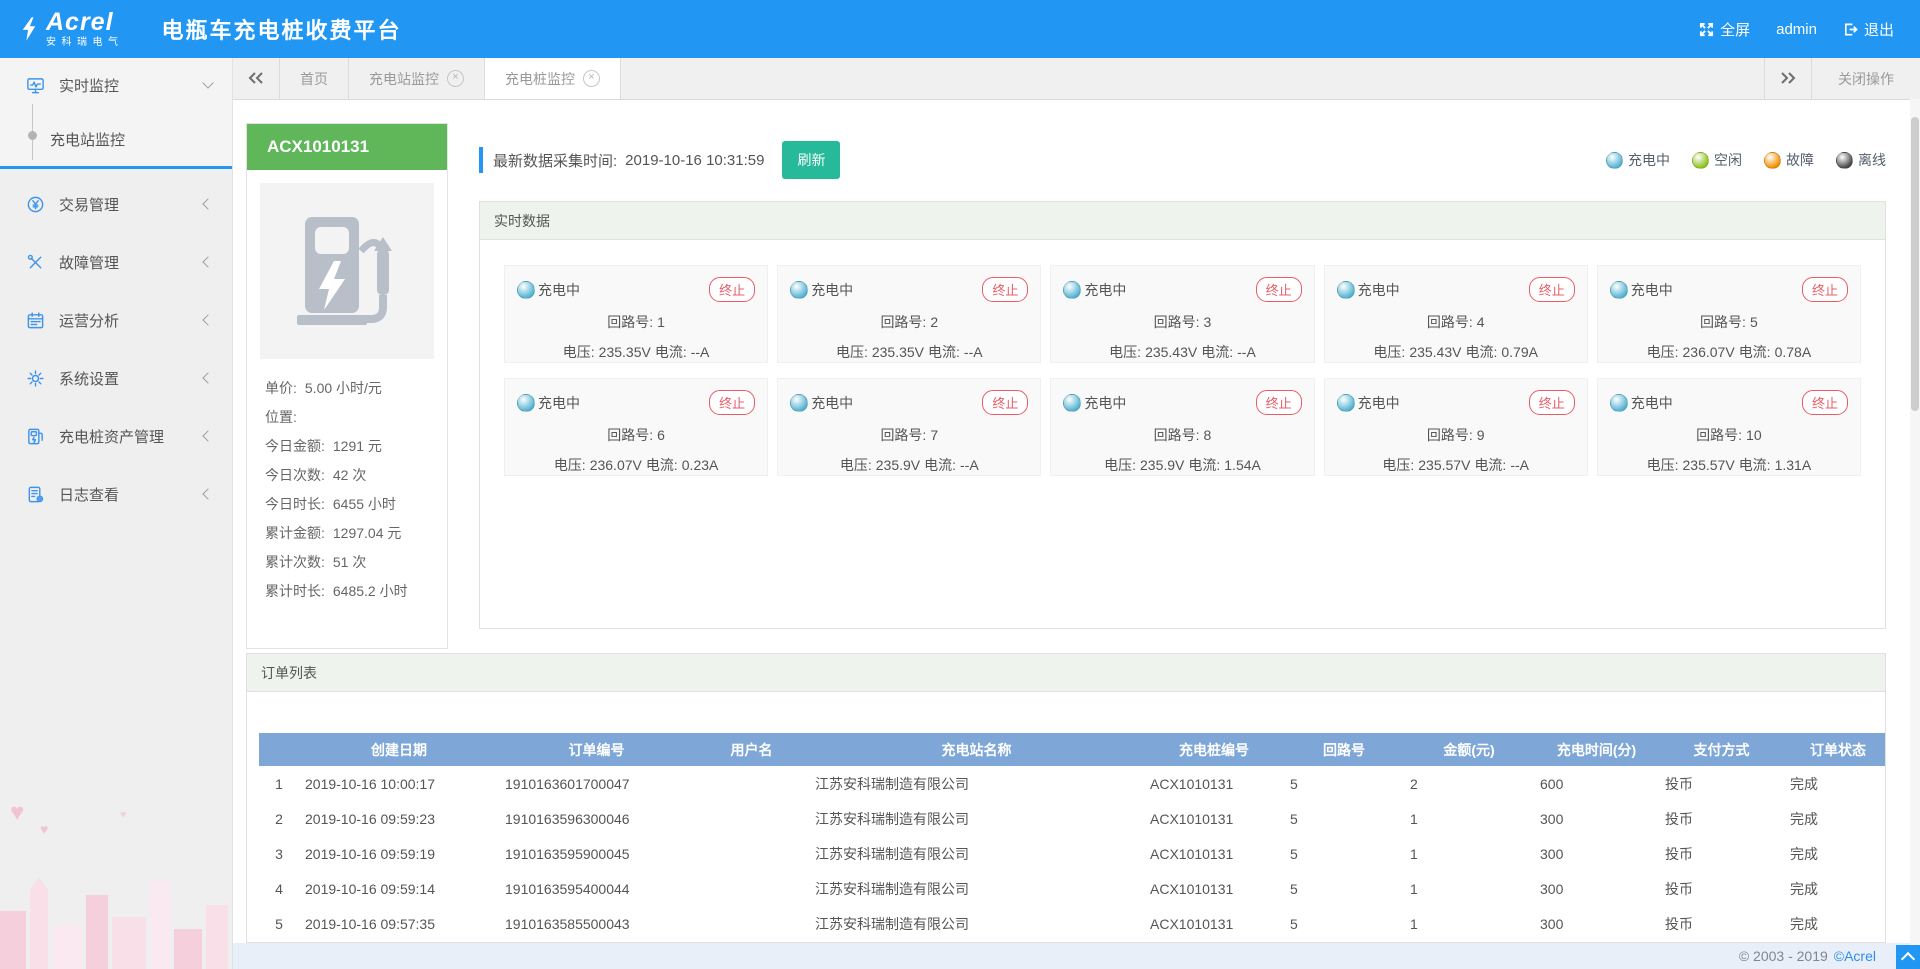 The height and width of the screenshot is (969, 1920). What do you see at coordinates (1480, 435) in the screenshot?
I see `circuit-number-value: 9` at bounding box center [1480, 435].